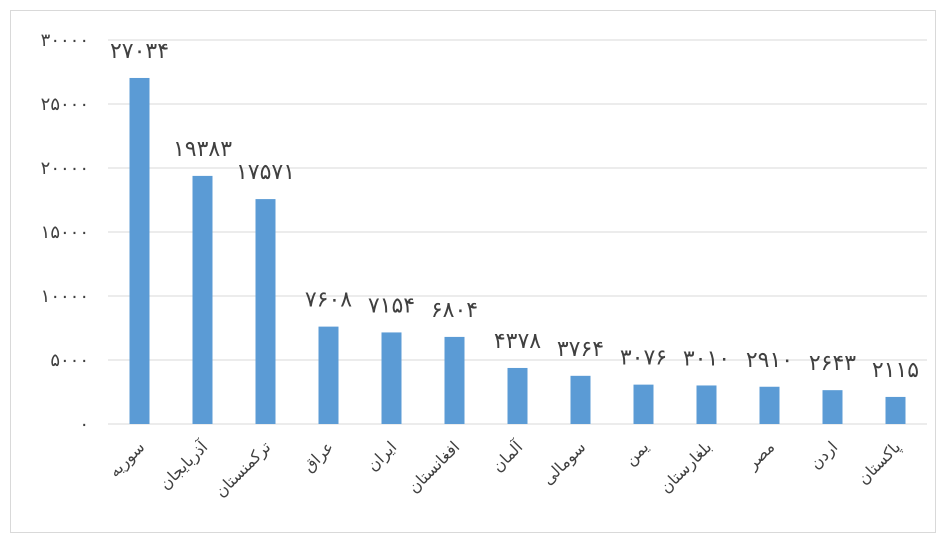 This screenshot has height=534, width=946. Describe the element at coordinates (65, 40) in the screenshot. I see `y-tick-label: ۳۰۰۰۰` at that location.